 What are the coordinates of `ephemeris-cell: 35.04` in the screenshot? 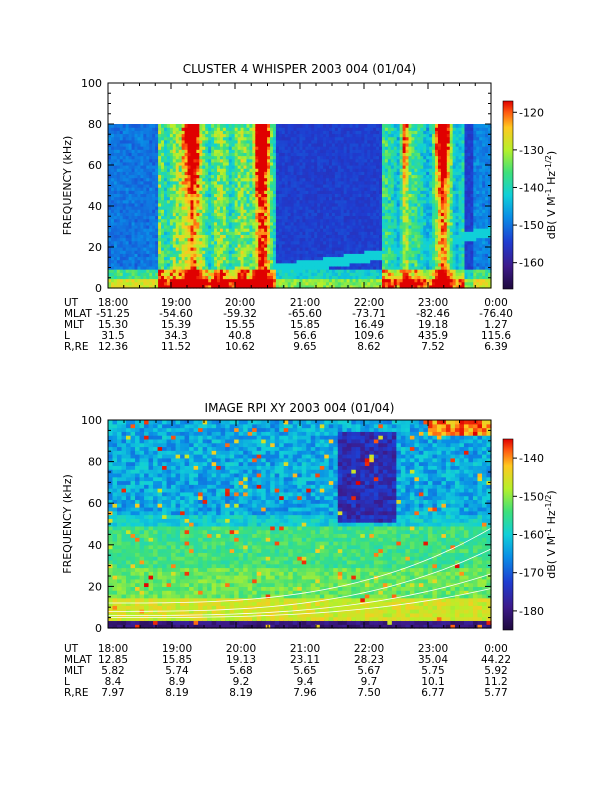 It's located at (433, 660).